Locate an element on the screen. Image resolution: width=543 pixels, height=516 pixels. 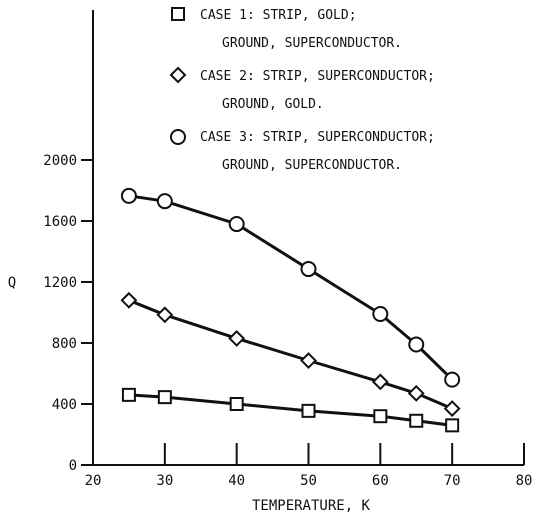
y-tick-label: 0 is located at coordinates (73, 466).